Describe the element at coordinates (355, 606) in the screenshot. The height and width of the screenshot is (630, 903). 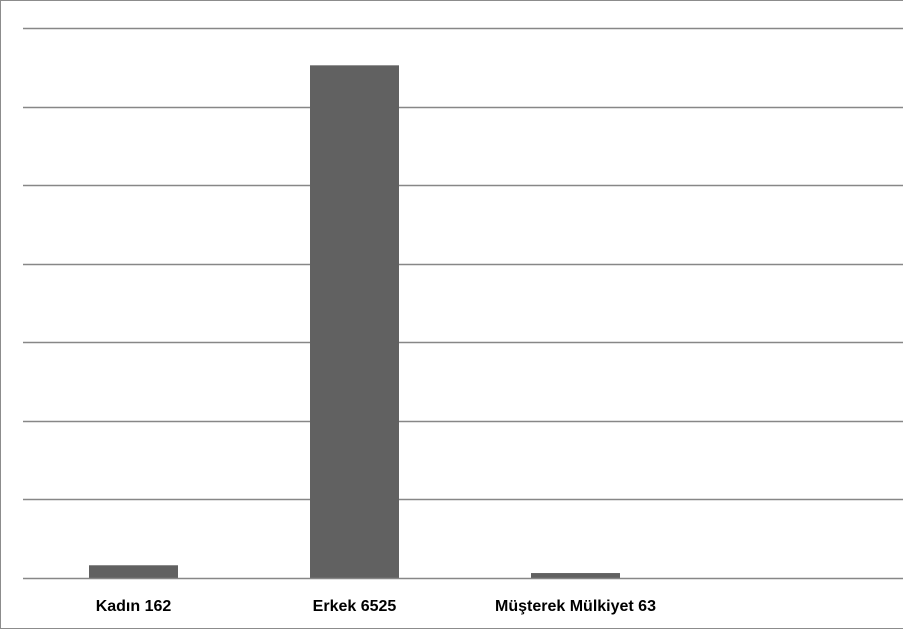
I see `category-label-2: Erkek 6525` at that location.